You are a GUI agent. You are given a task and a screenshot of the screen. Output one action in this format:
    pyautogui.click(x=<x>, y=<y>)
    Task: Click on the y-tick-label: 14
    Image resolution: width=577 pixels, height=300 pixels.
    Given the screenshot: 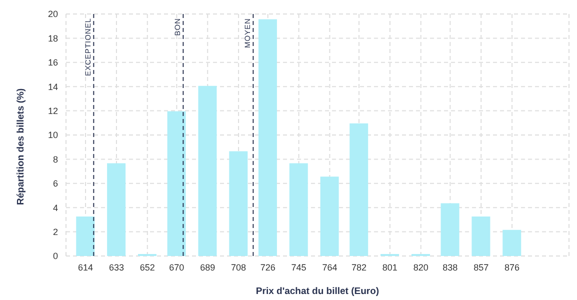 What is the action you would take?
    pyautogui.click(x=53, y=87)
    